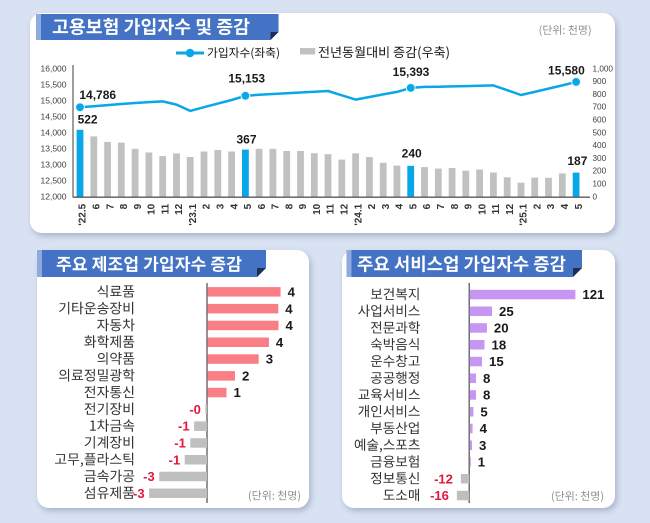 This screenshot has width=650, height=523. What do you see at coordinates (501, 328) in the screenshot?
I see `svg-text: 20` at bounding box center [501, 328].